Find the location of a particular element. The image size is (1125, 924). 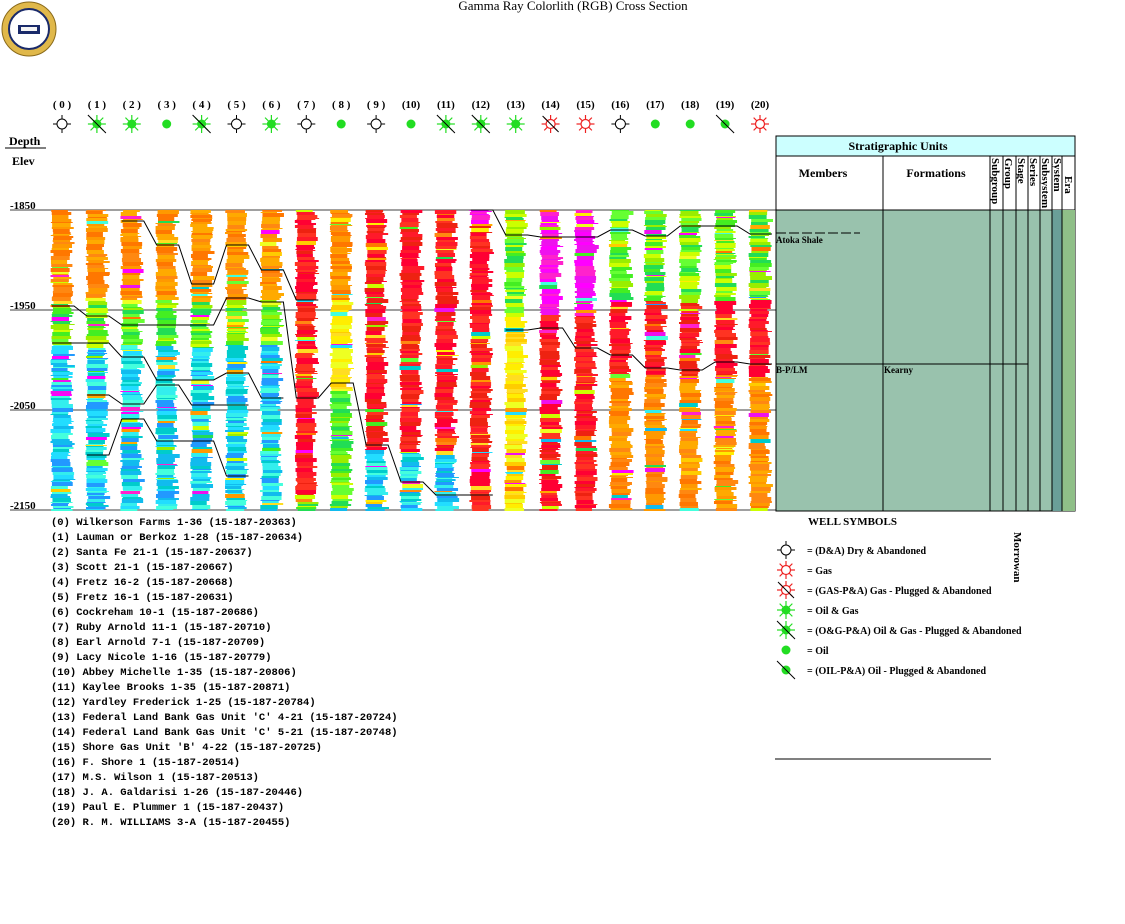

well-symbol-4-icon is located at coordinates (201, 124).